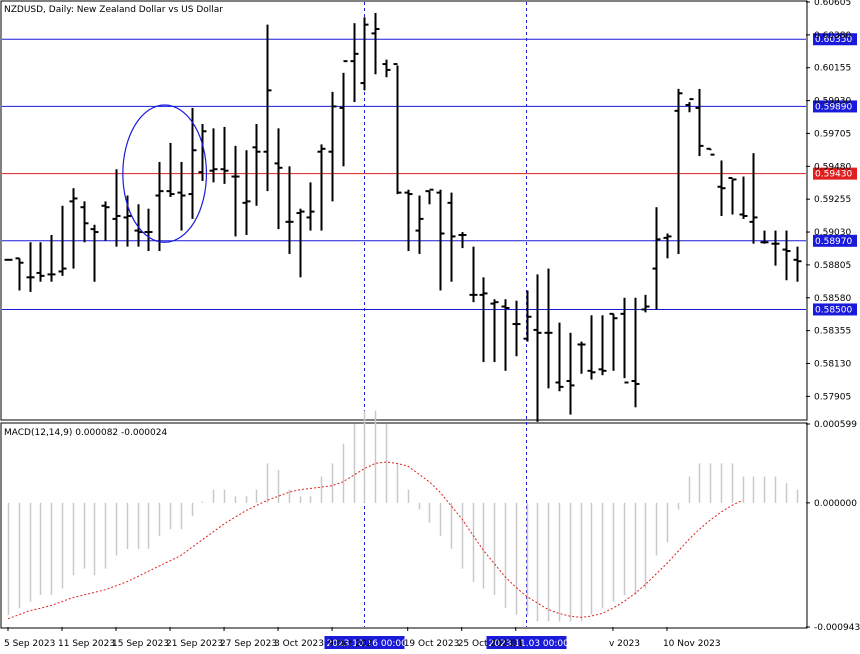 The height and width of the screenshot is (654, 860). What do you see at coordinates (832, 167) in the screenshot?
I see `price-tick-label: 0.59480` at bounding box center [832, 167].